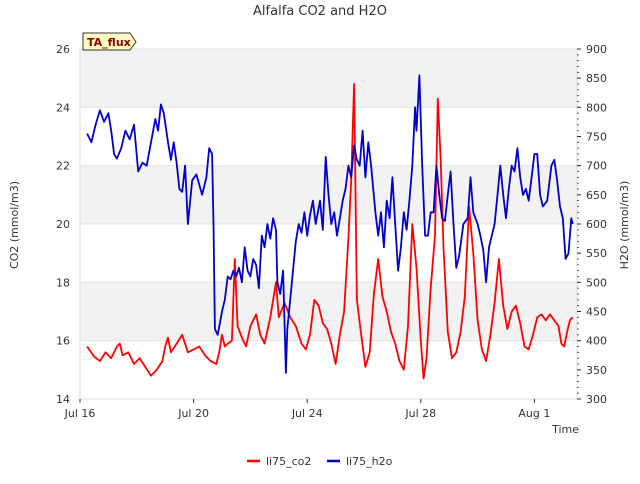 The height and width of the screenshot is (484, 640). What do you see at coordinates (63, 399) in the screenshot?
I see `y-left-tick-label: 14` at bounding box center [63, 399].